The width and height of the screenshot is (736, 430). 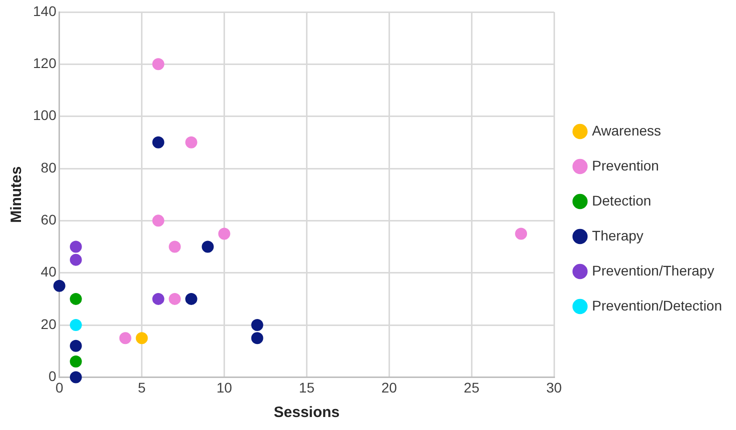 I want to click on y-tick-label: 0, so click(x=52, y=376).